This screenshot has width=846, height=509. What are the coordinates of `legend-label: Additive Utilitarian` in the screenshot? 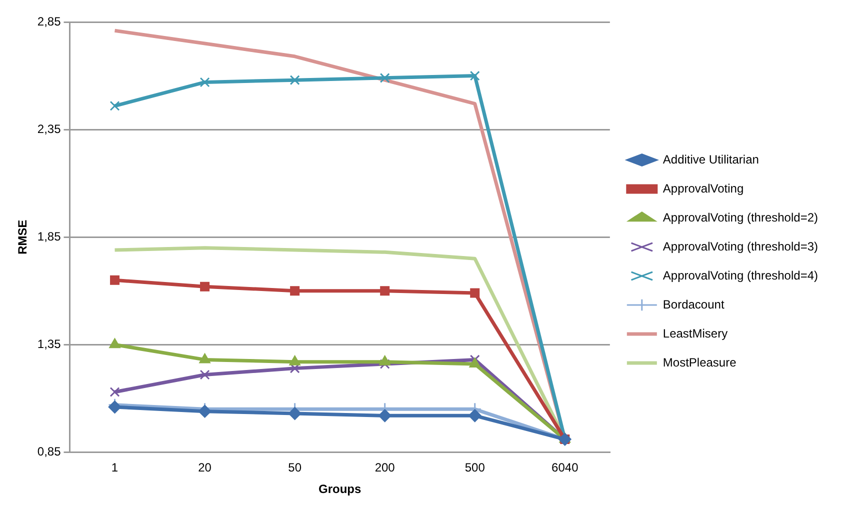 It's located at (710, 159).